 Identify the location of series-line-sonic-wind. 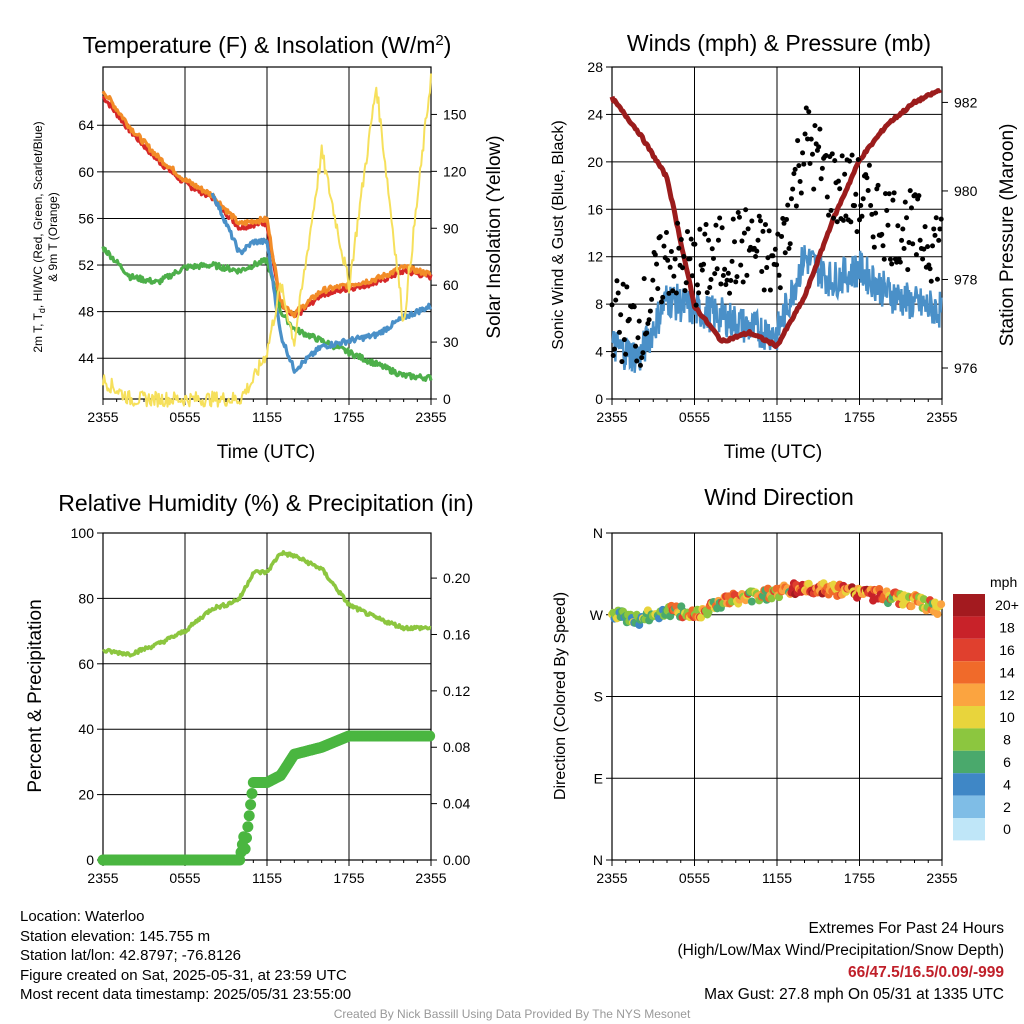
(777, 309).